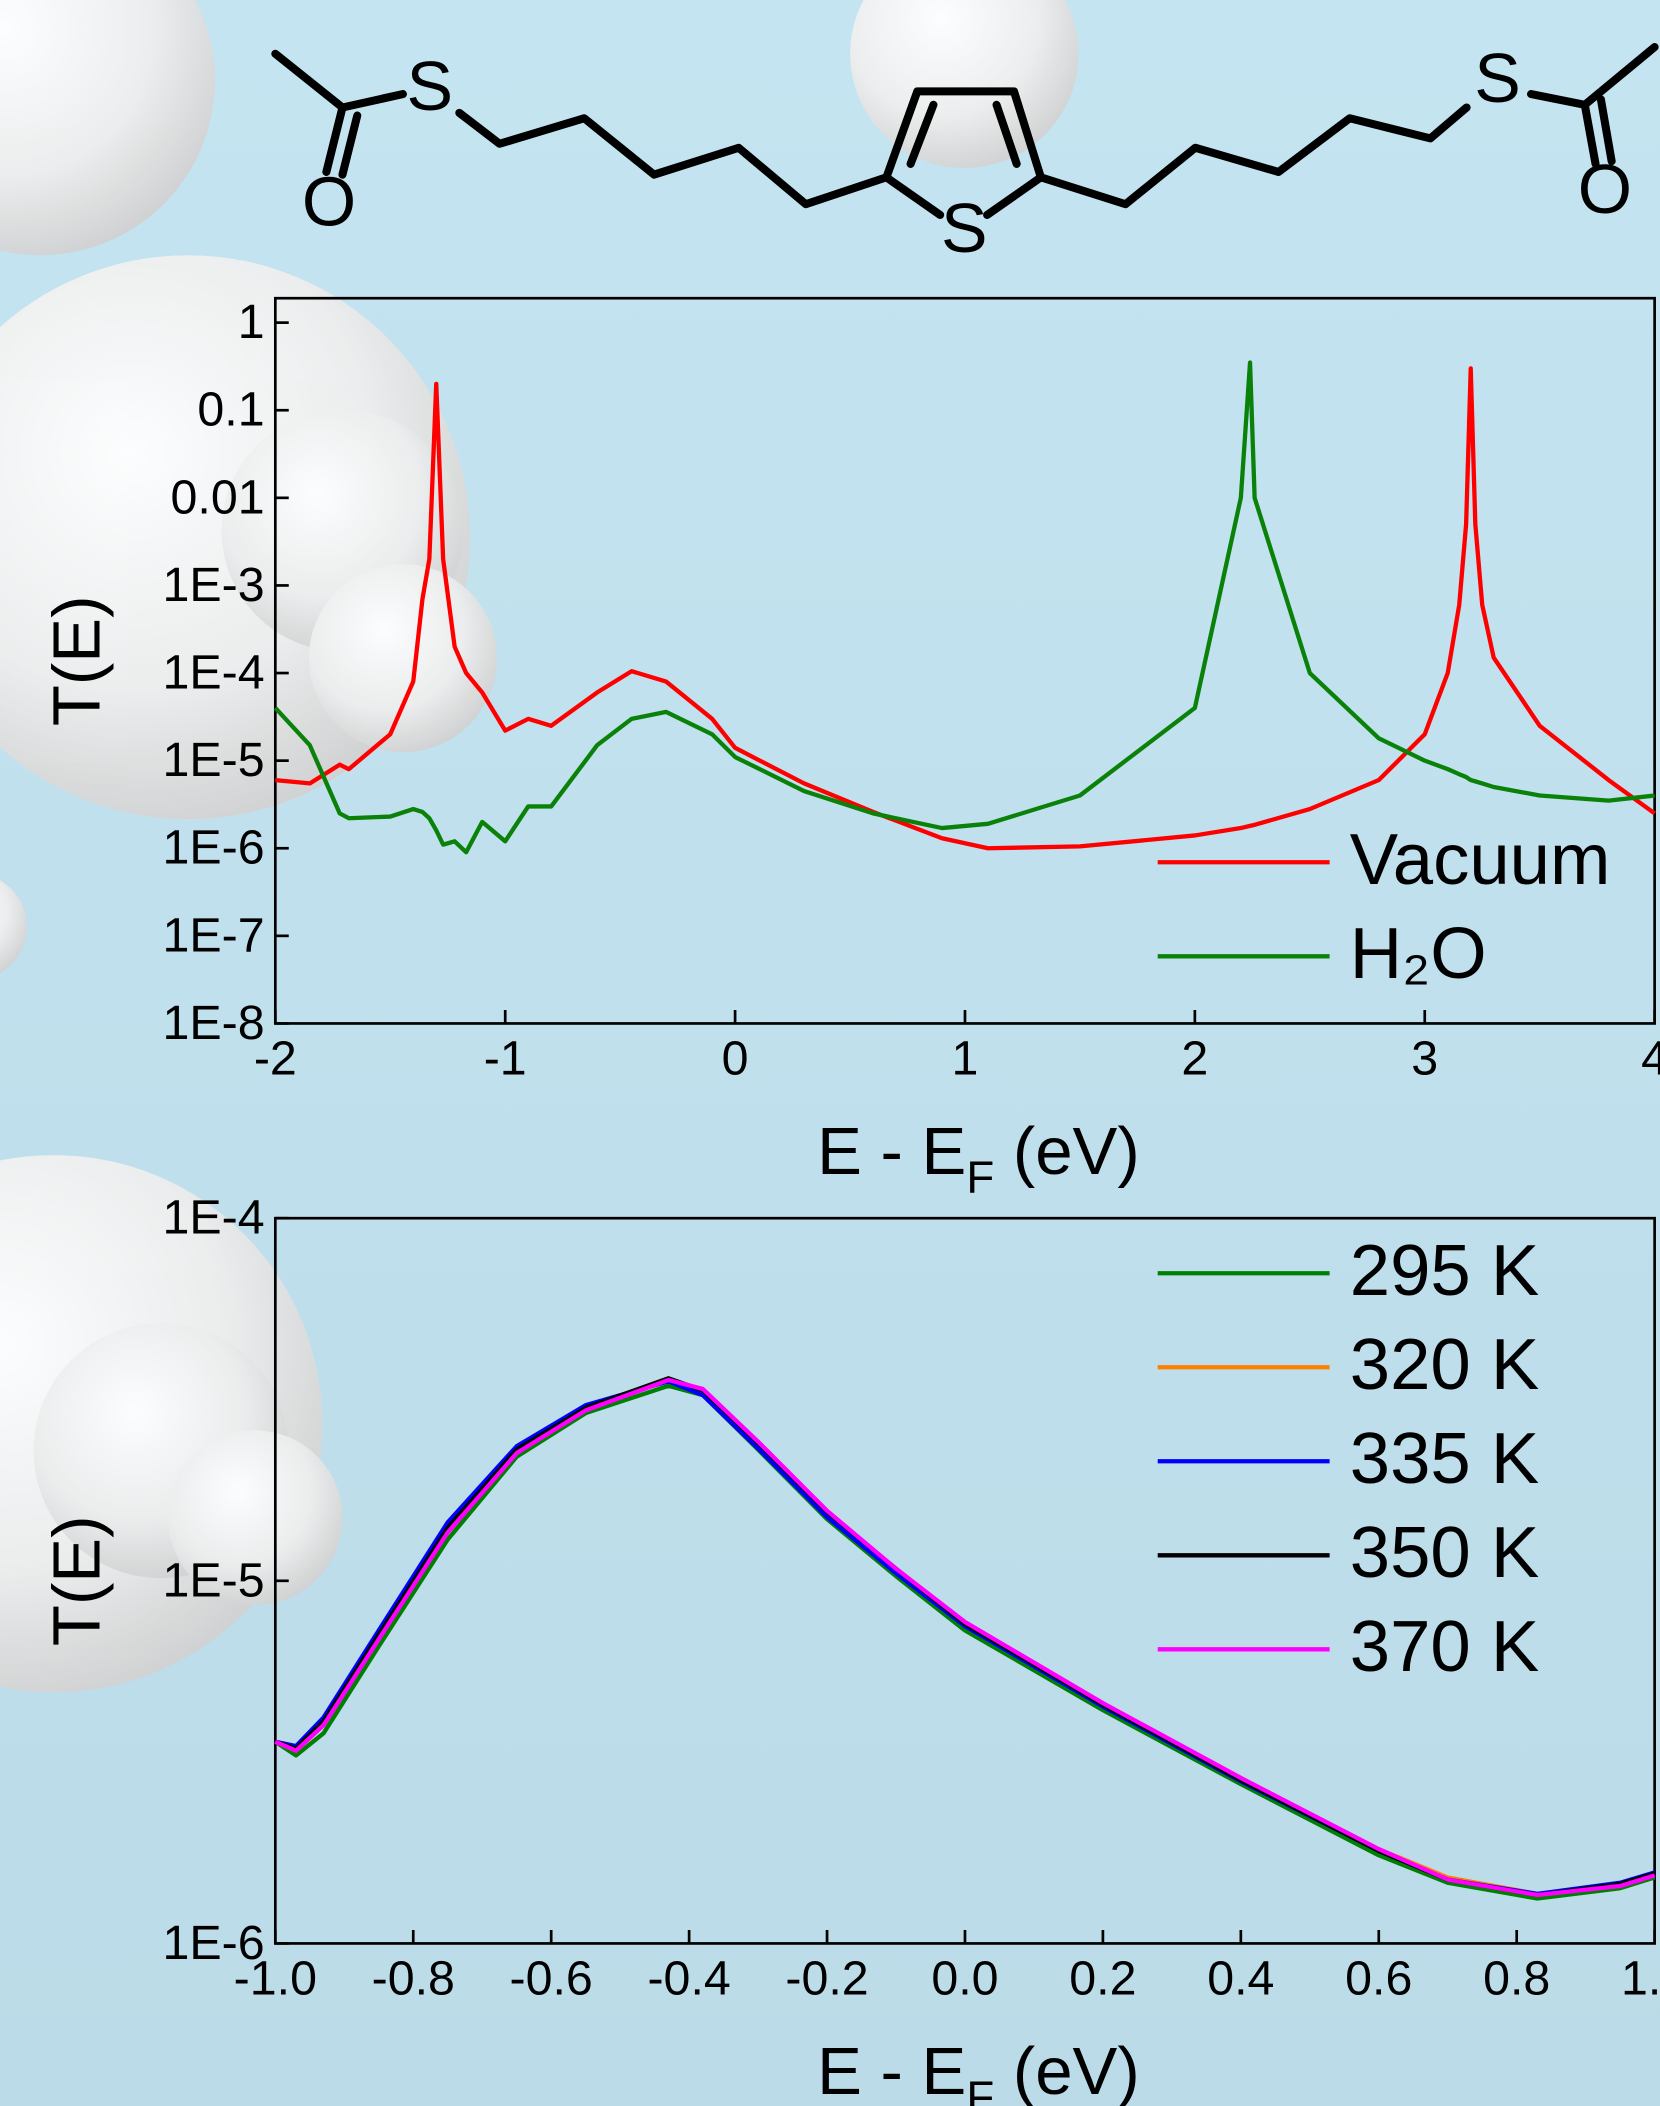 This screenshot has height=2106, width=1660. What do you see at coordinates (551, 1978) in the screenshot?
I see `x-tick-label: -0.6` at bounding box center [551, 1978].